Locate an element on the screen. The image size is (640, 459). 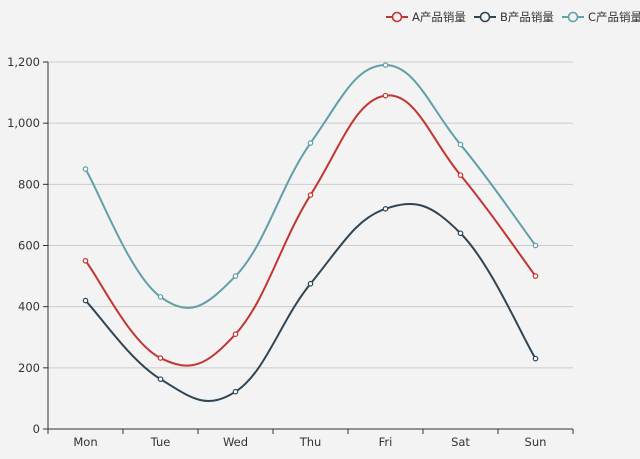
legend: A产品销量 B产品销量 C产品销量 is located at coordinates (513, 17).